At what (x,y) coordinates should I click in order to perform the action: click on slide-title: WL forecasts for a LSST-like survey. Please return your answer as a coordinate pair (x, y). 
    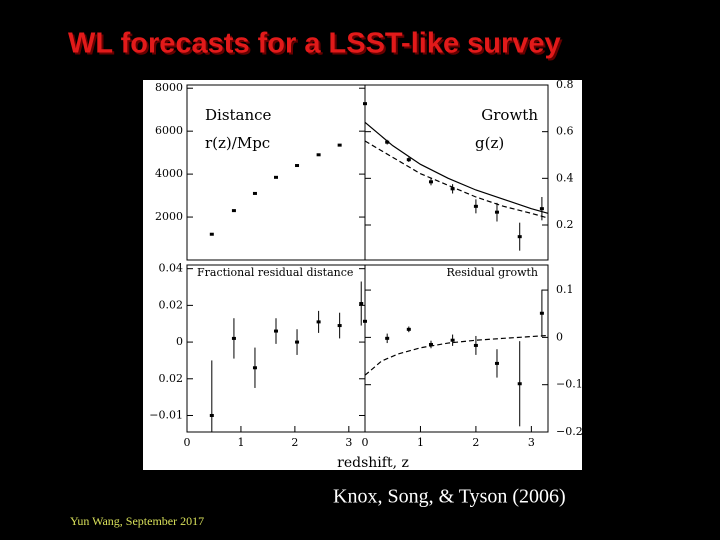
    Looking at the image, I should click on (314, 44).